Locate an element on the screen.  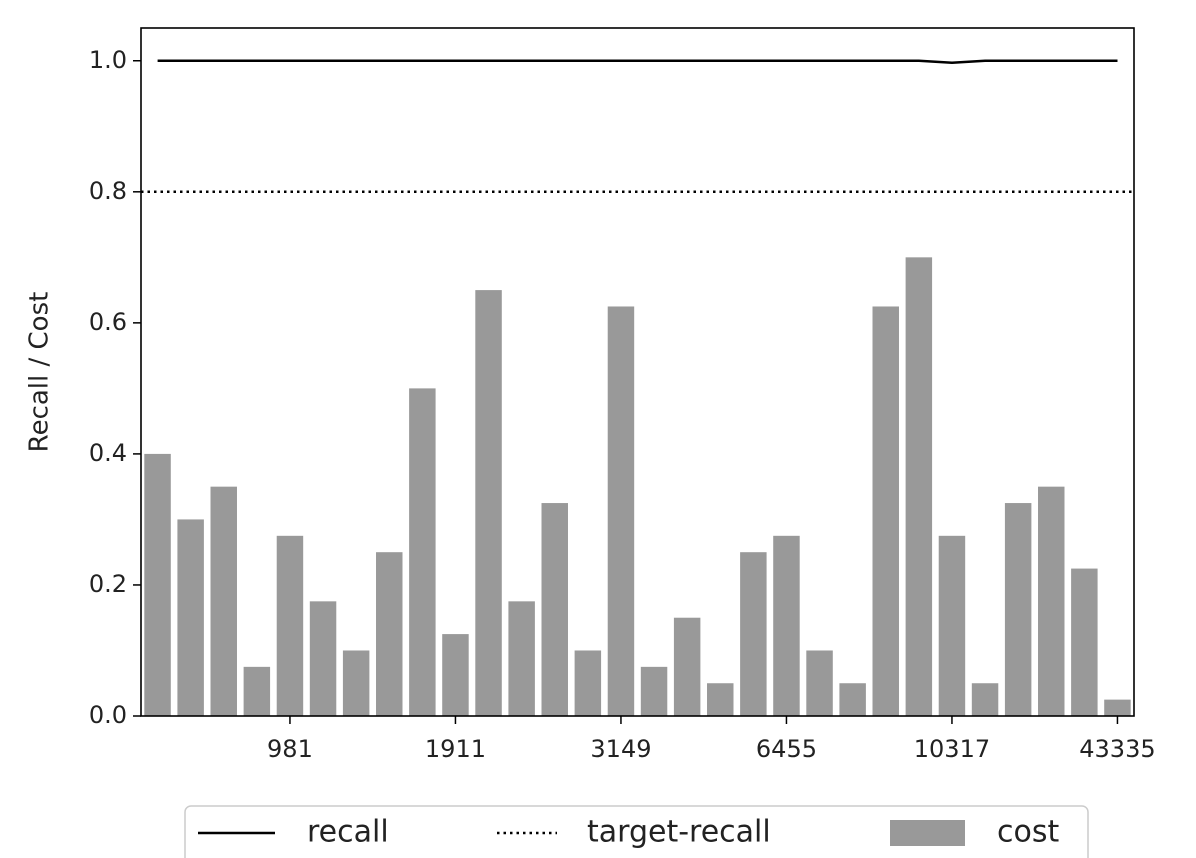
legend: recall target-recall cost is located at coordinates (636, 831).